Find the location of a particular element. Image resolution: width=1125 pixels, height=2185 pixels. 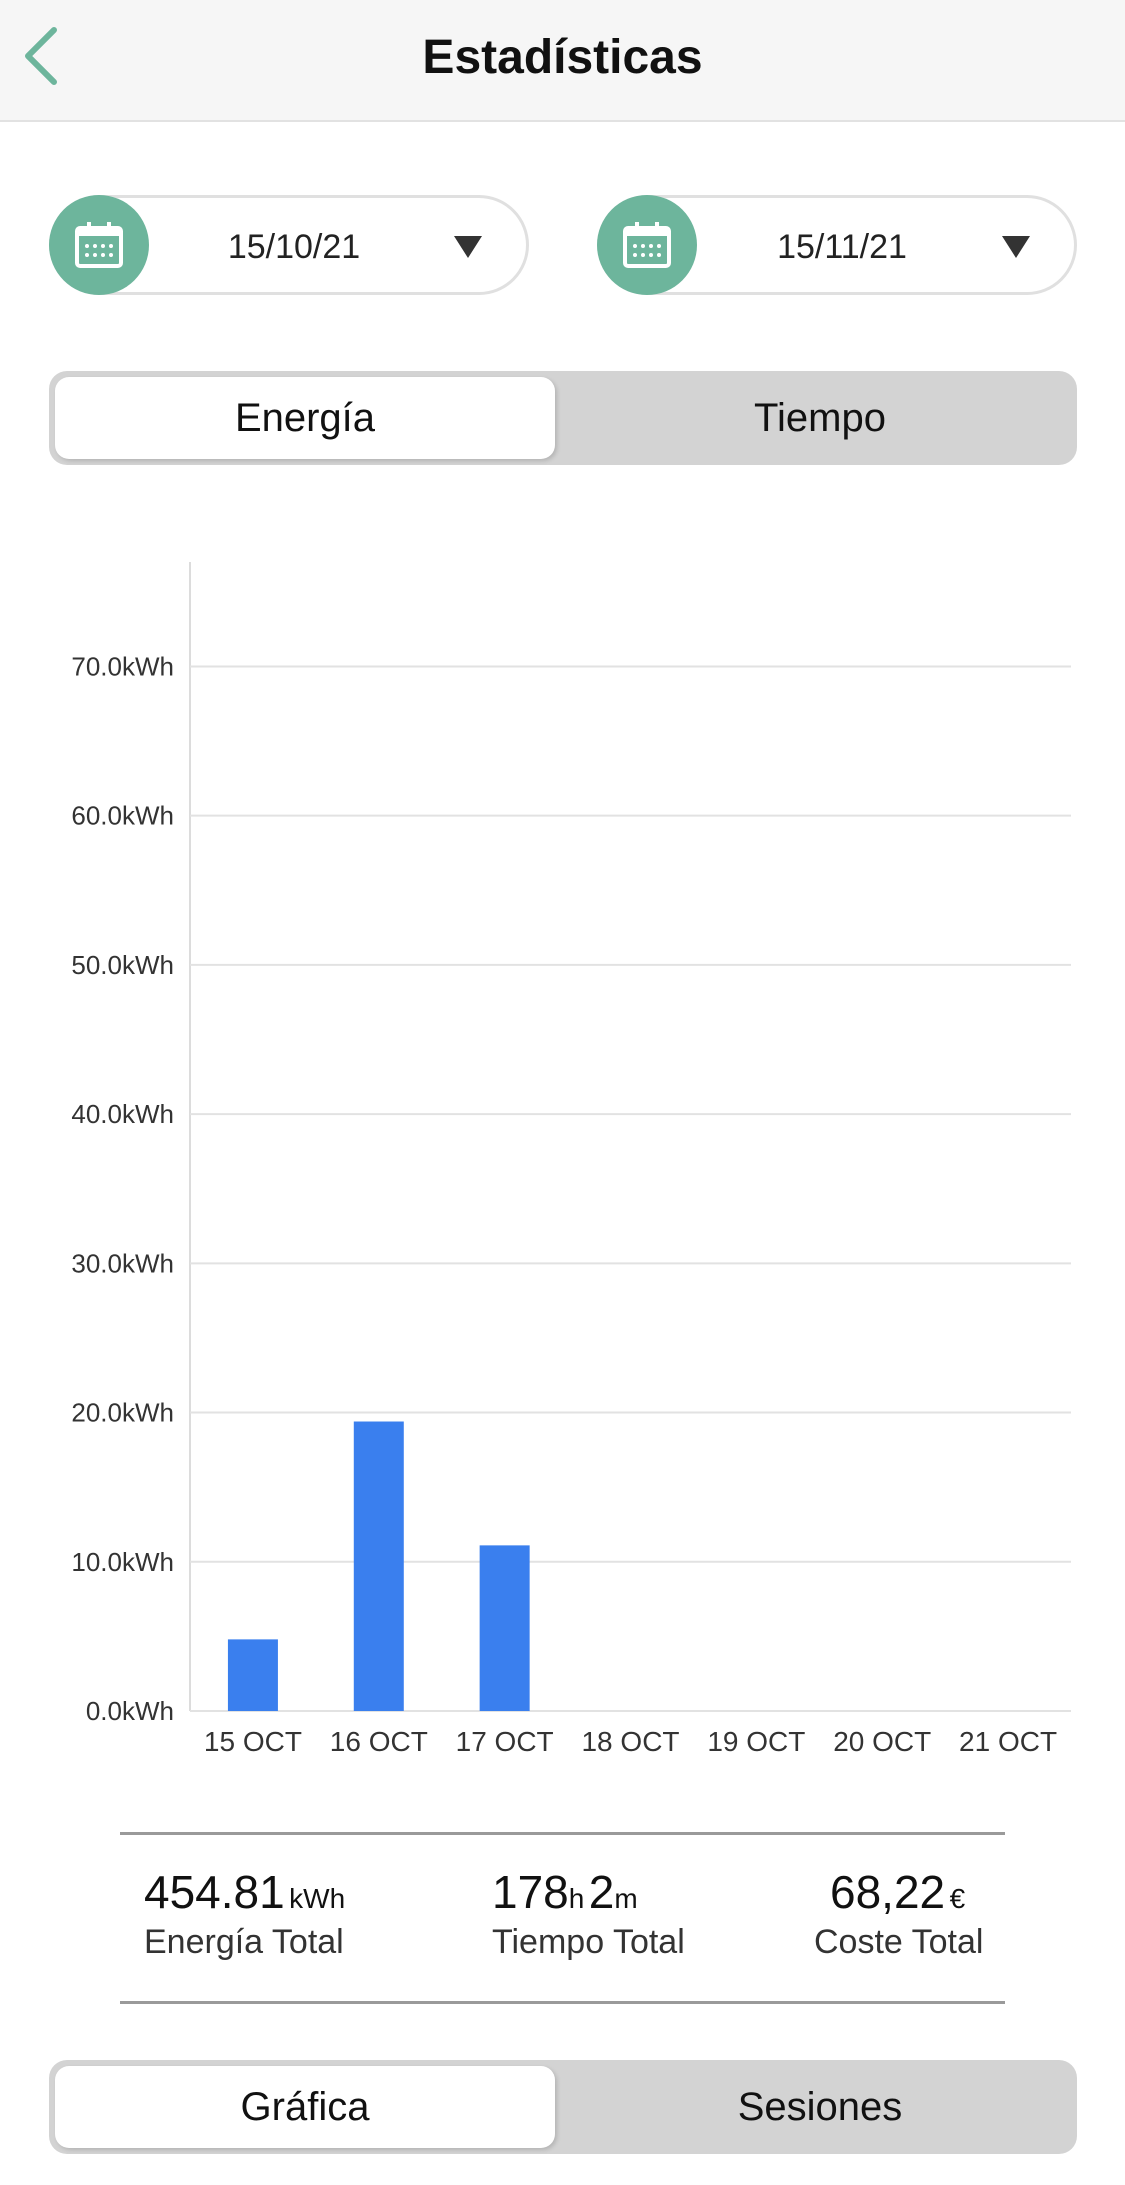

start-date-value: 15/10/21 is located at coordinates (294, 247).